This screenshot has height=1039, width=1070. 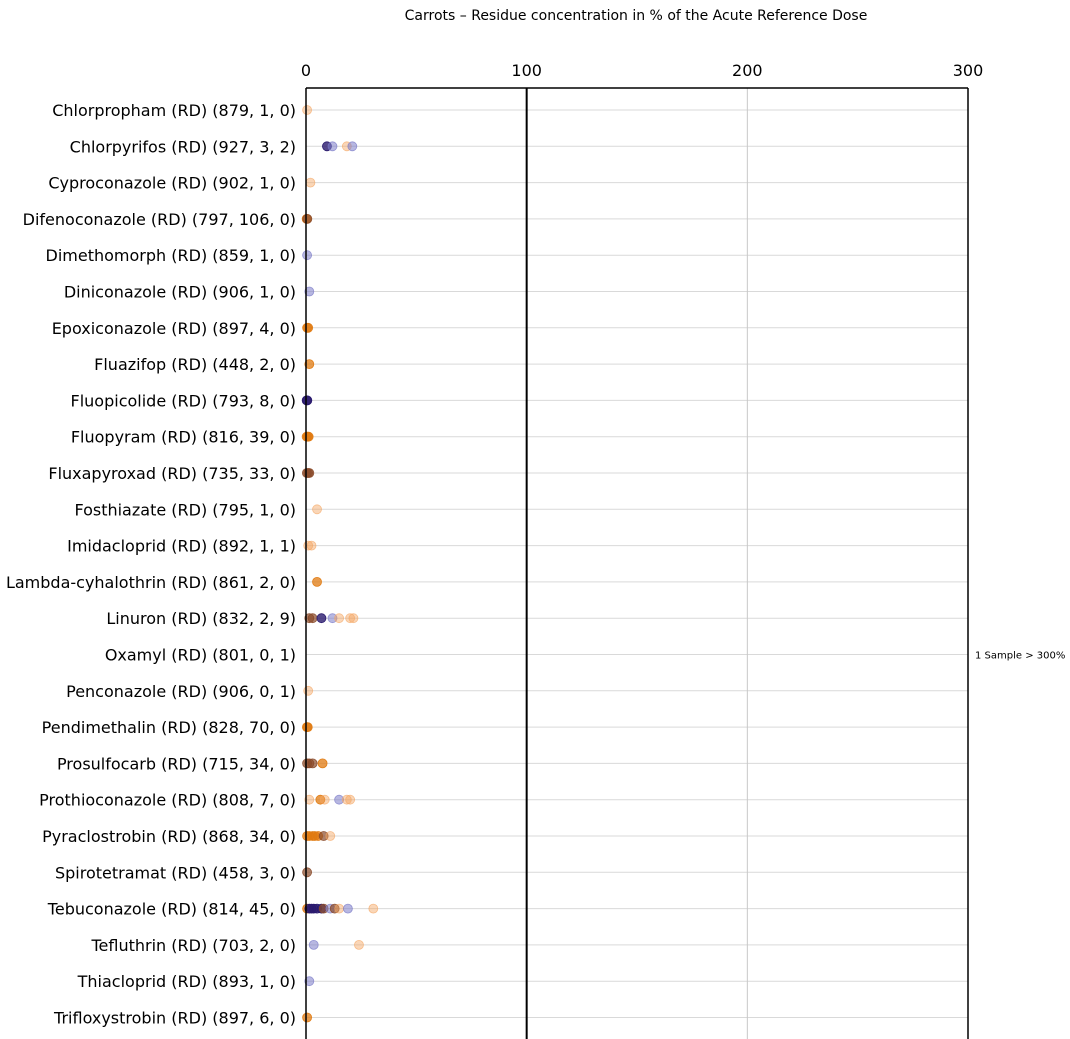 What do you see at coordinates (642, 70) in the screenshot?
I see `x-axis-ticks: 0 100 200 300` at bounding box center [642, 70].